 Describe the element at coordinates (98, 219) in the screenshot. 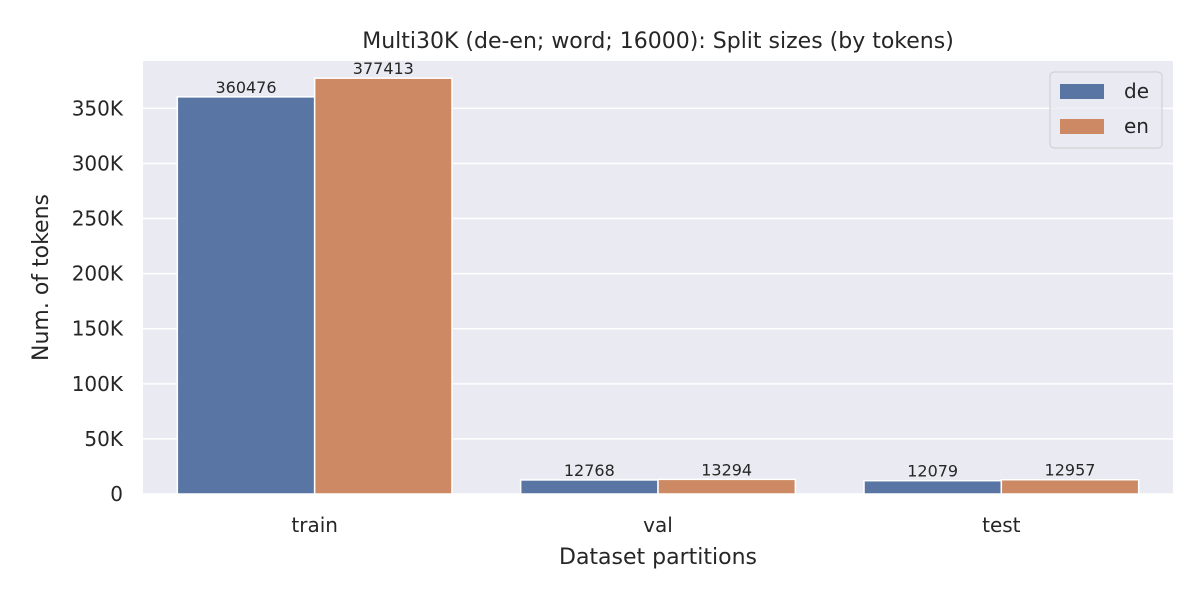

I see `y-tick-label: 250K` at that location.